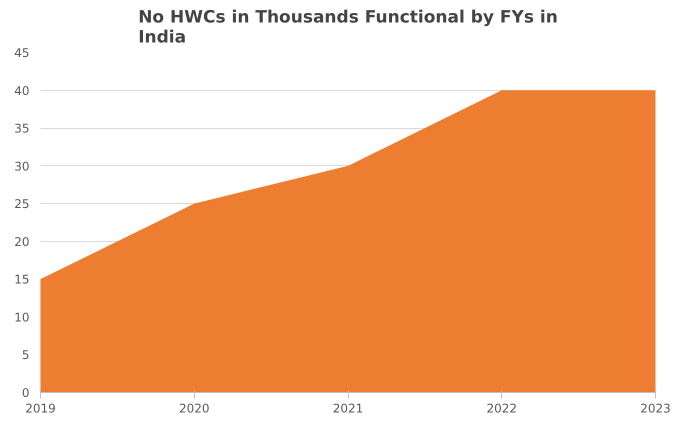 This screenshot has height=421, width=697. I want to click on y-tick-label: 20, so click(22, 241).